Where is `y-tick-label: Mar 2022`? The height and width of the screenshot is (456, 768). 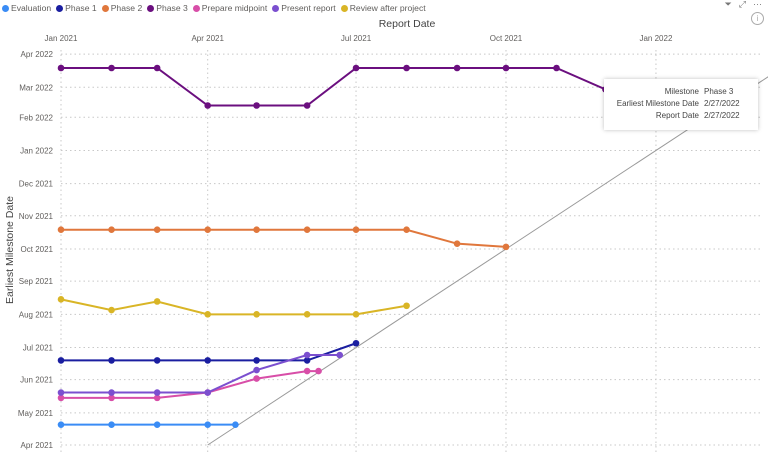
y-tick-label: Mar 2022 is located at coordinates (36, 87).